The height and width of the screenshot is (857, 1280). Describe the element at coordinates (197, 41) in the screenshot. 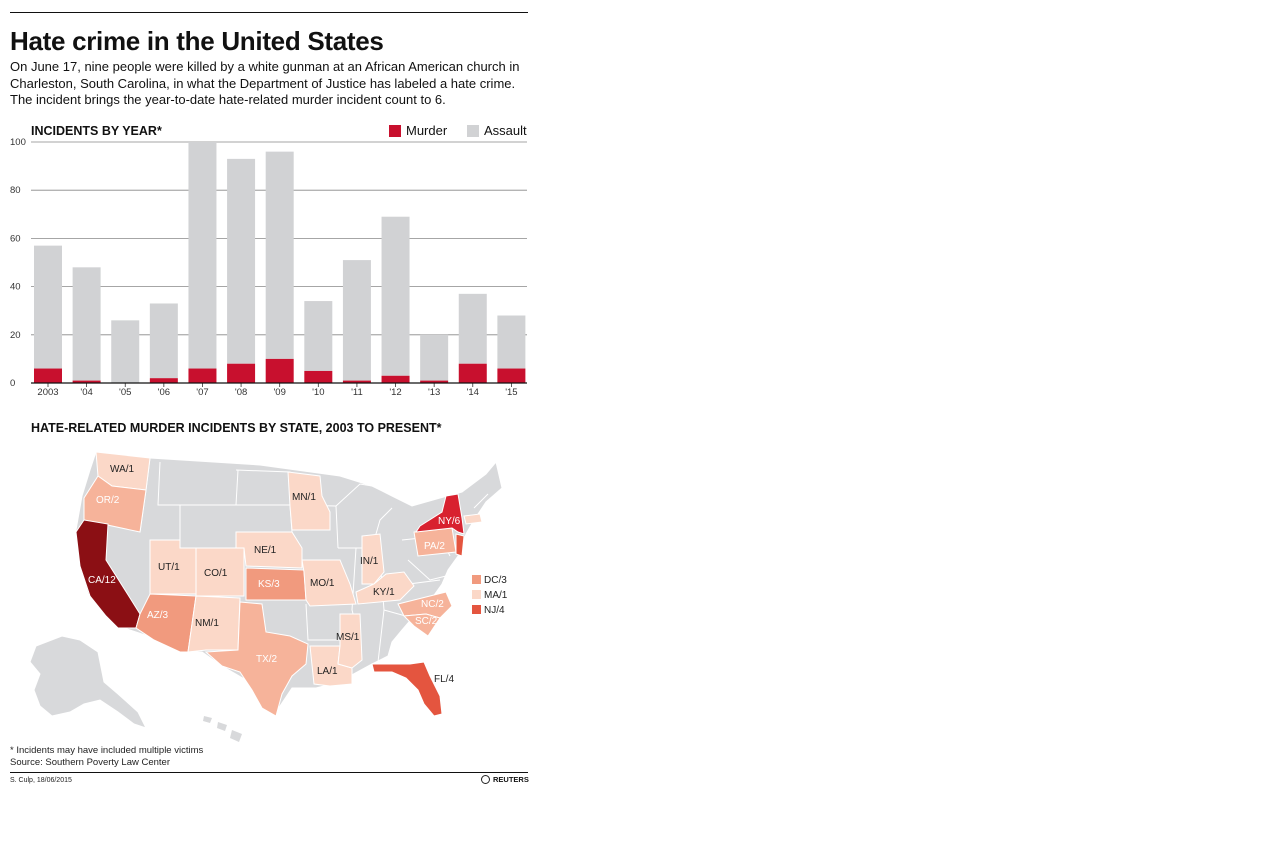

I see `page-title: Hate crime in the United States` at that location.